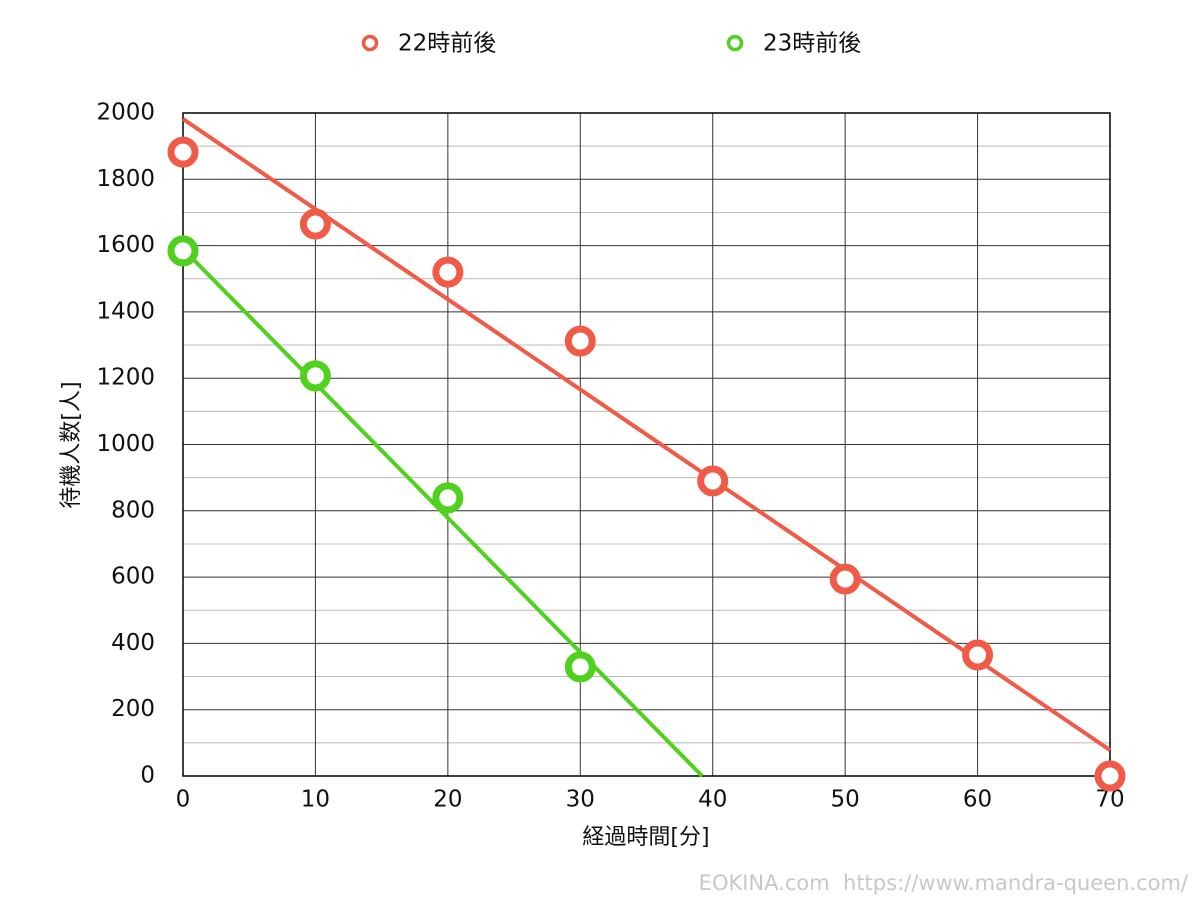  I want to click on x-tick-label: 10, so click(315, 800).